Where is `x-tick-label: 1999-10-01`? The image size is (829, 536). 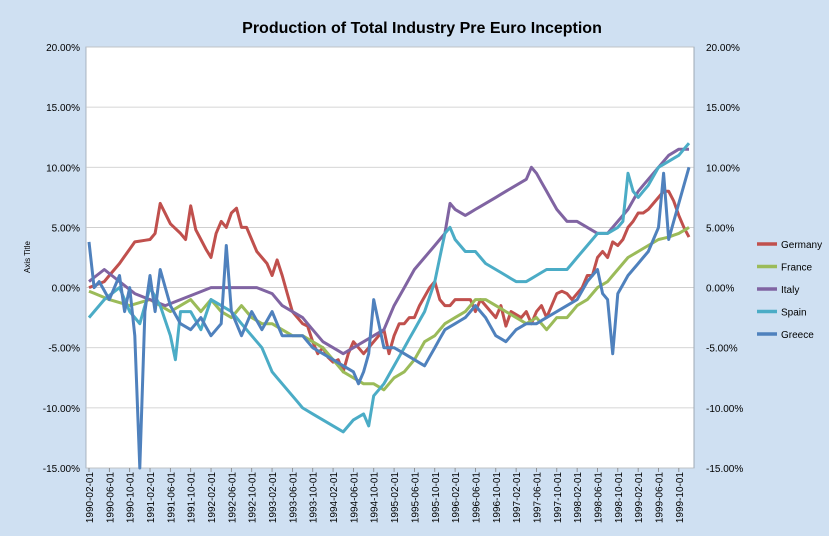 x-tick-label: 1999-10-01 is located at coordinates (680, 498).